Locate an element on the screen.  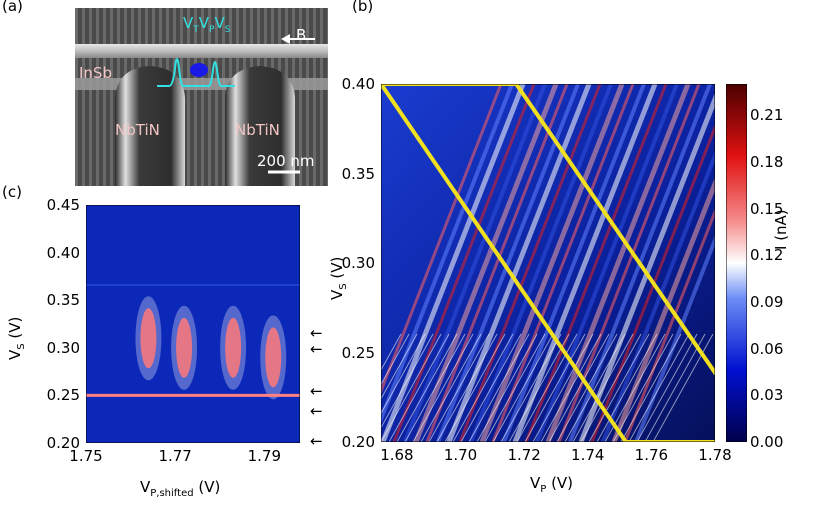
b-x-tick: 1.72 is located at coordinates (524, 455).